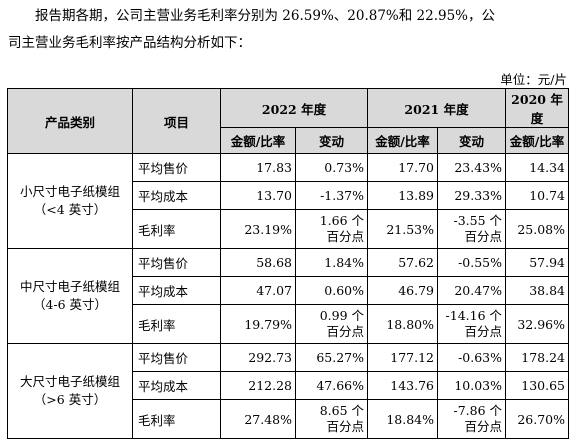 This screenshot has width=581, height=448. What do you see at coordinates (471, 195) in the screenshot?
I see `change-cell: 29.33%` at bounding box center [471, 195].